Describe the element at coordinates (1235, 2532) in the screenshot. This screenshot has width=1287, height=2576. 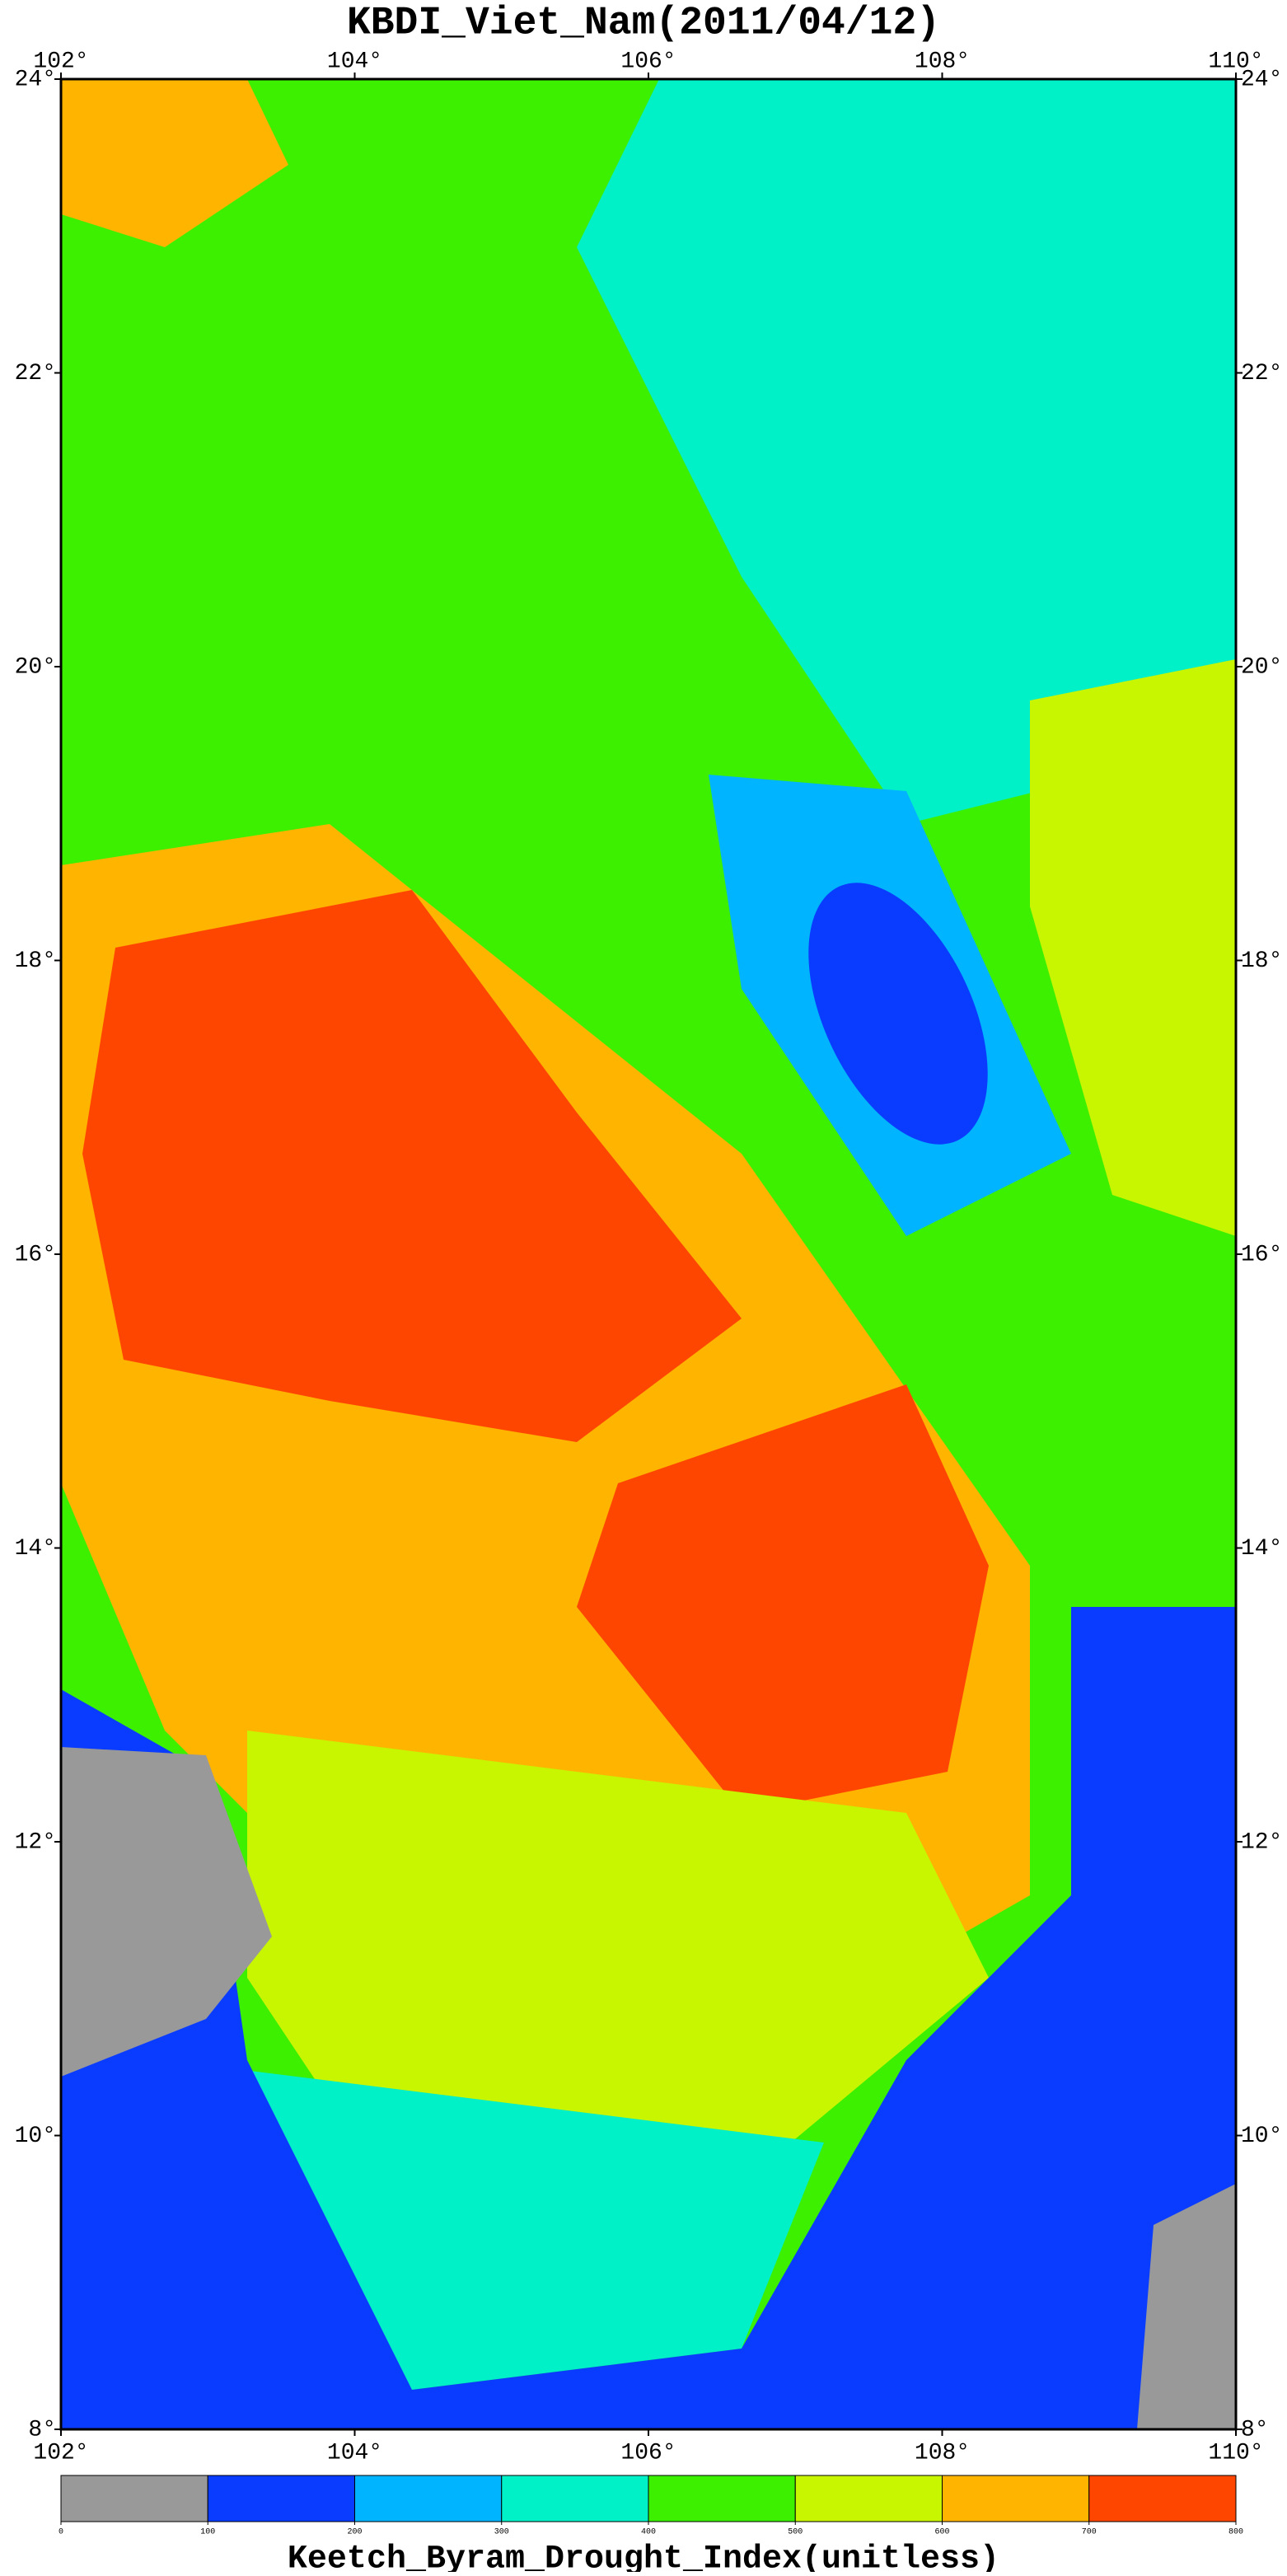
I see `colorbar-tick-label: 800` at that location.